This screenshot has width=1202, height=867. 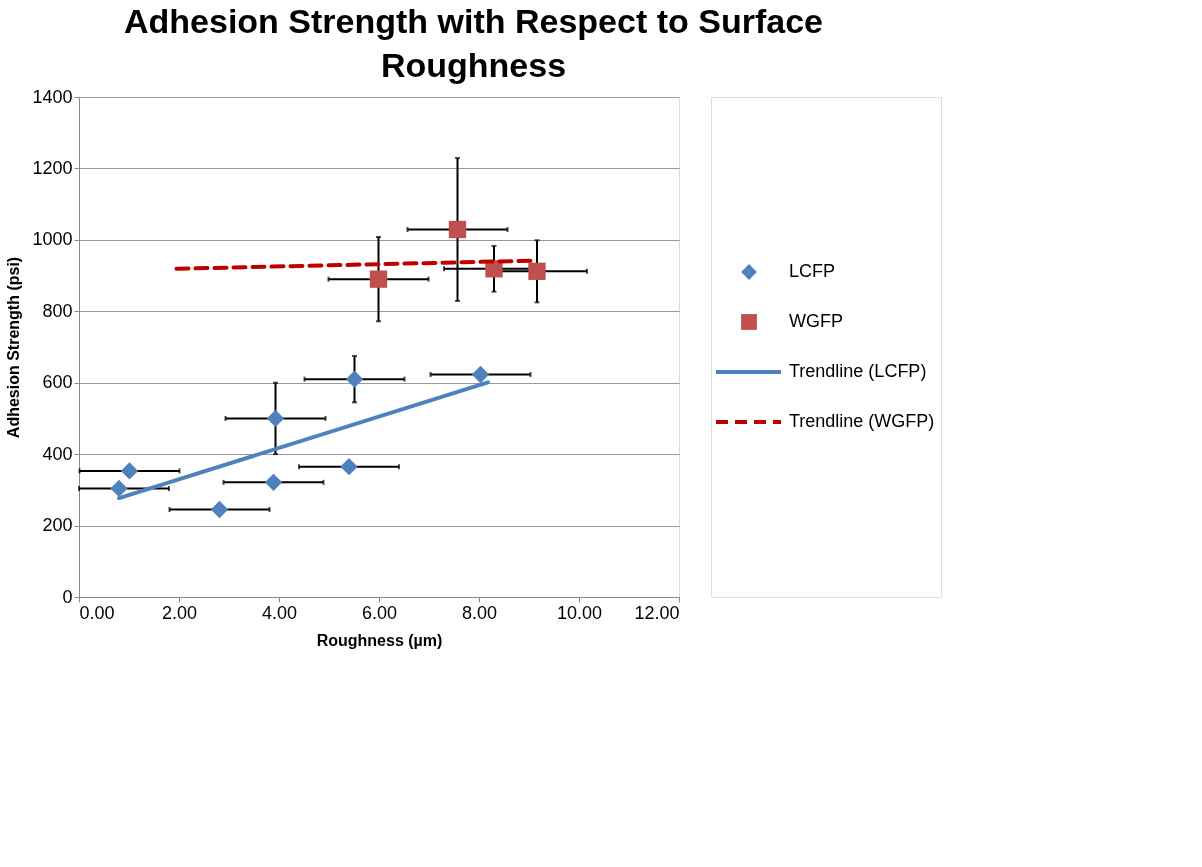 What do you see at coordinates (812, 271) in the screenshot?
I see `legend-label: LCFP` at bounding box center [812, 271].